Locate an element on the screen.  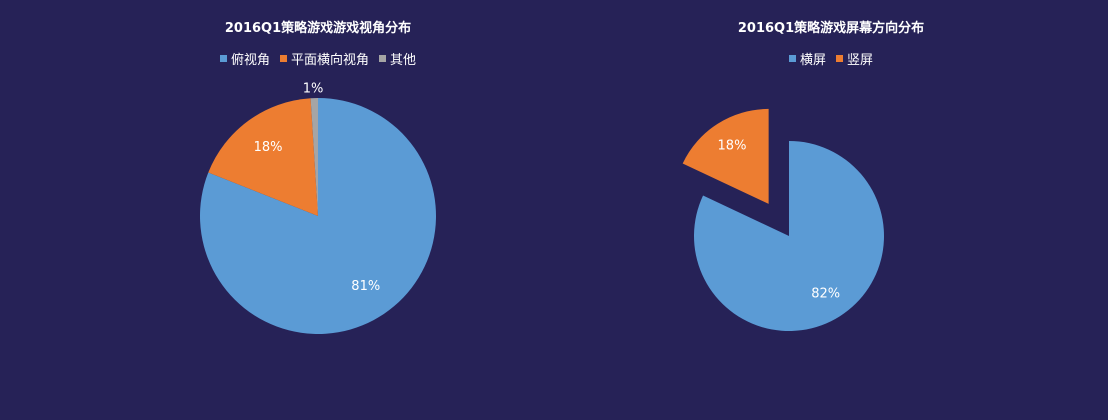
legend-label: 俯视角 is located at coordinates (250, 60).